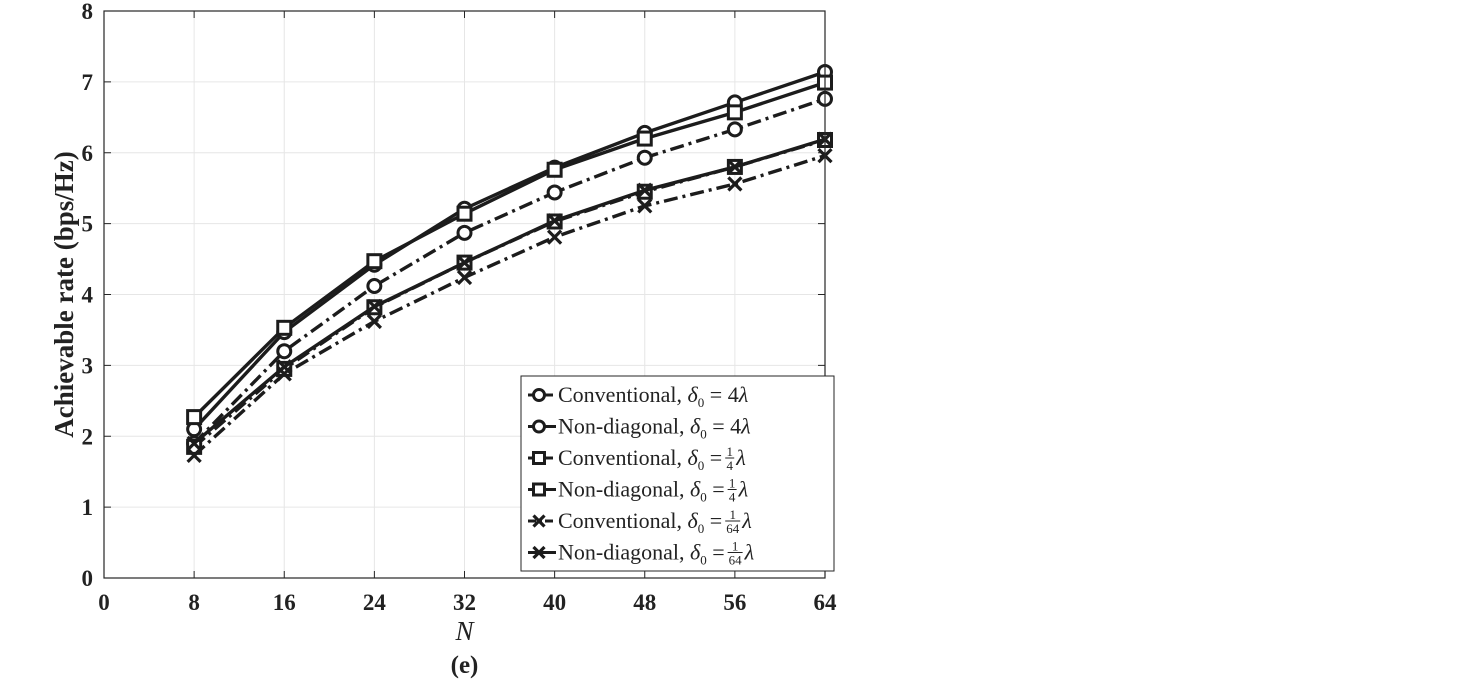 This screenshot has width=1478, height=679. I want to click on x-tick-label: 56, so click(734, 602).